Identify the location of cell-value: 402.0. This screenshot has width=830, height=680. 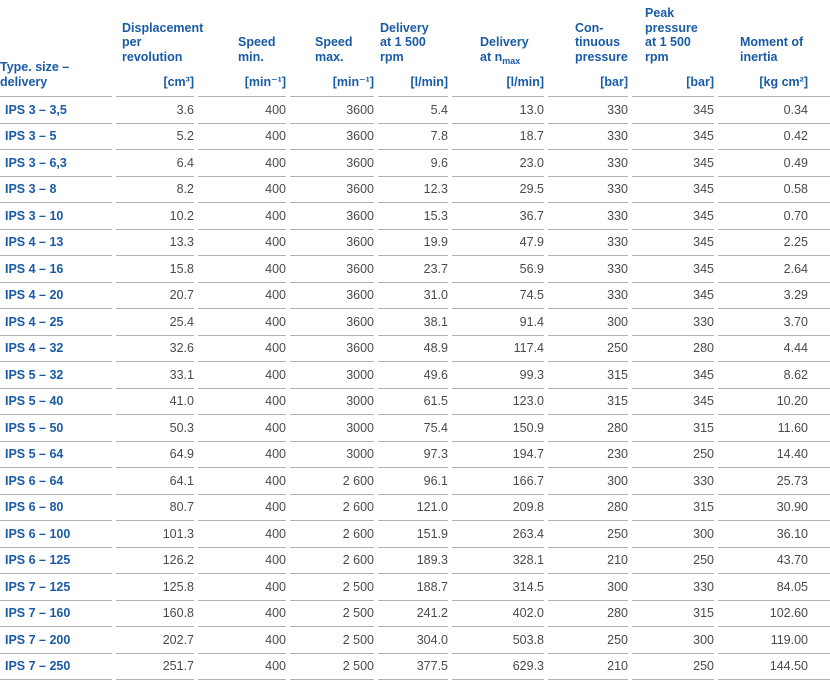
(498, 614).